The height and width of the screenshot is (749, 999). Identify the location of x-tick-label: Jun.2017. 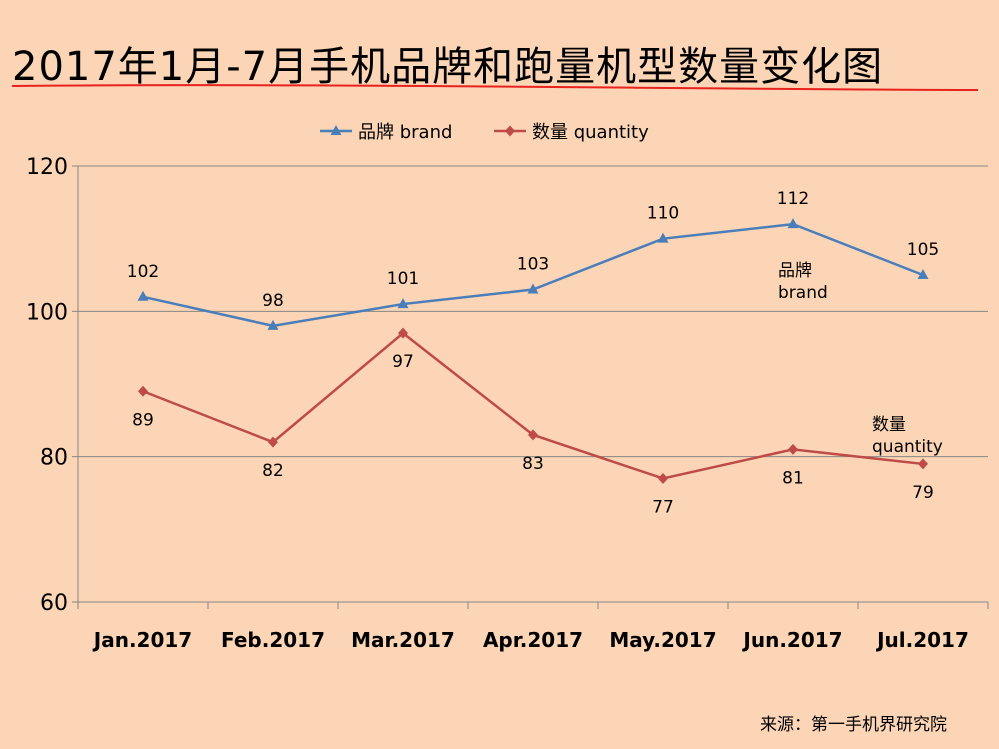
(791, 640).